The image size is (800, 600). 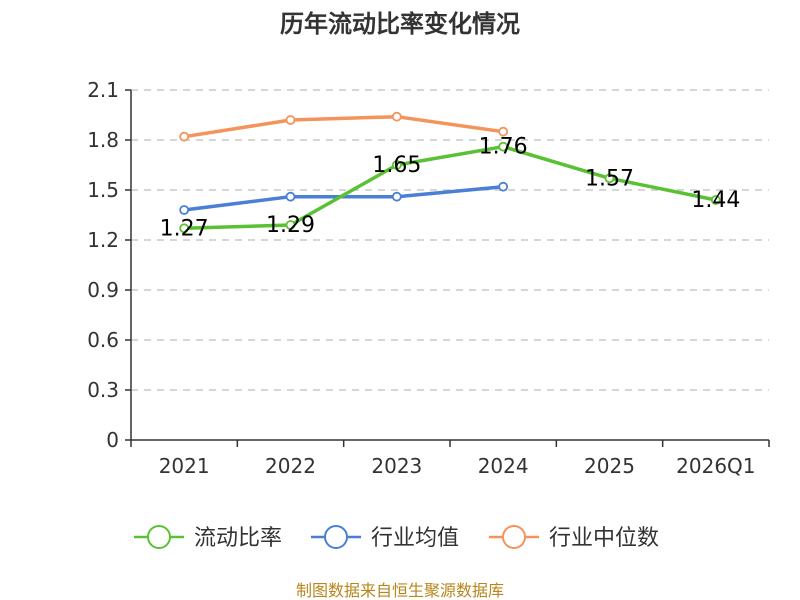 What do you see at coordinates (400, 590) in the screenshot?
I see `source-note: 制图数据来自恒生聚源数据库` at bounding box center [400, 590].